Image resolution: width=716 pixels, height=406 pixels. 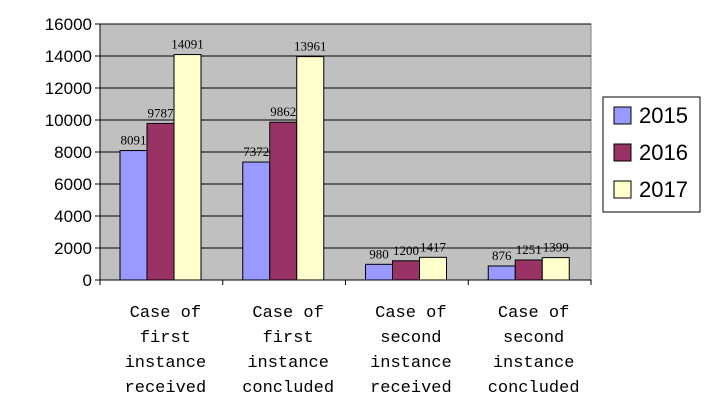 I want to click on y-tick-label: 6000, so click(x=73, y=184).